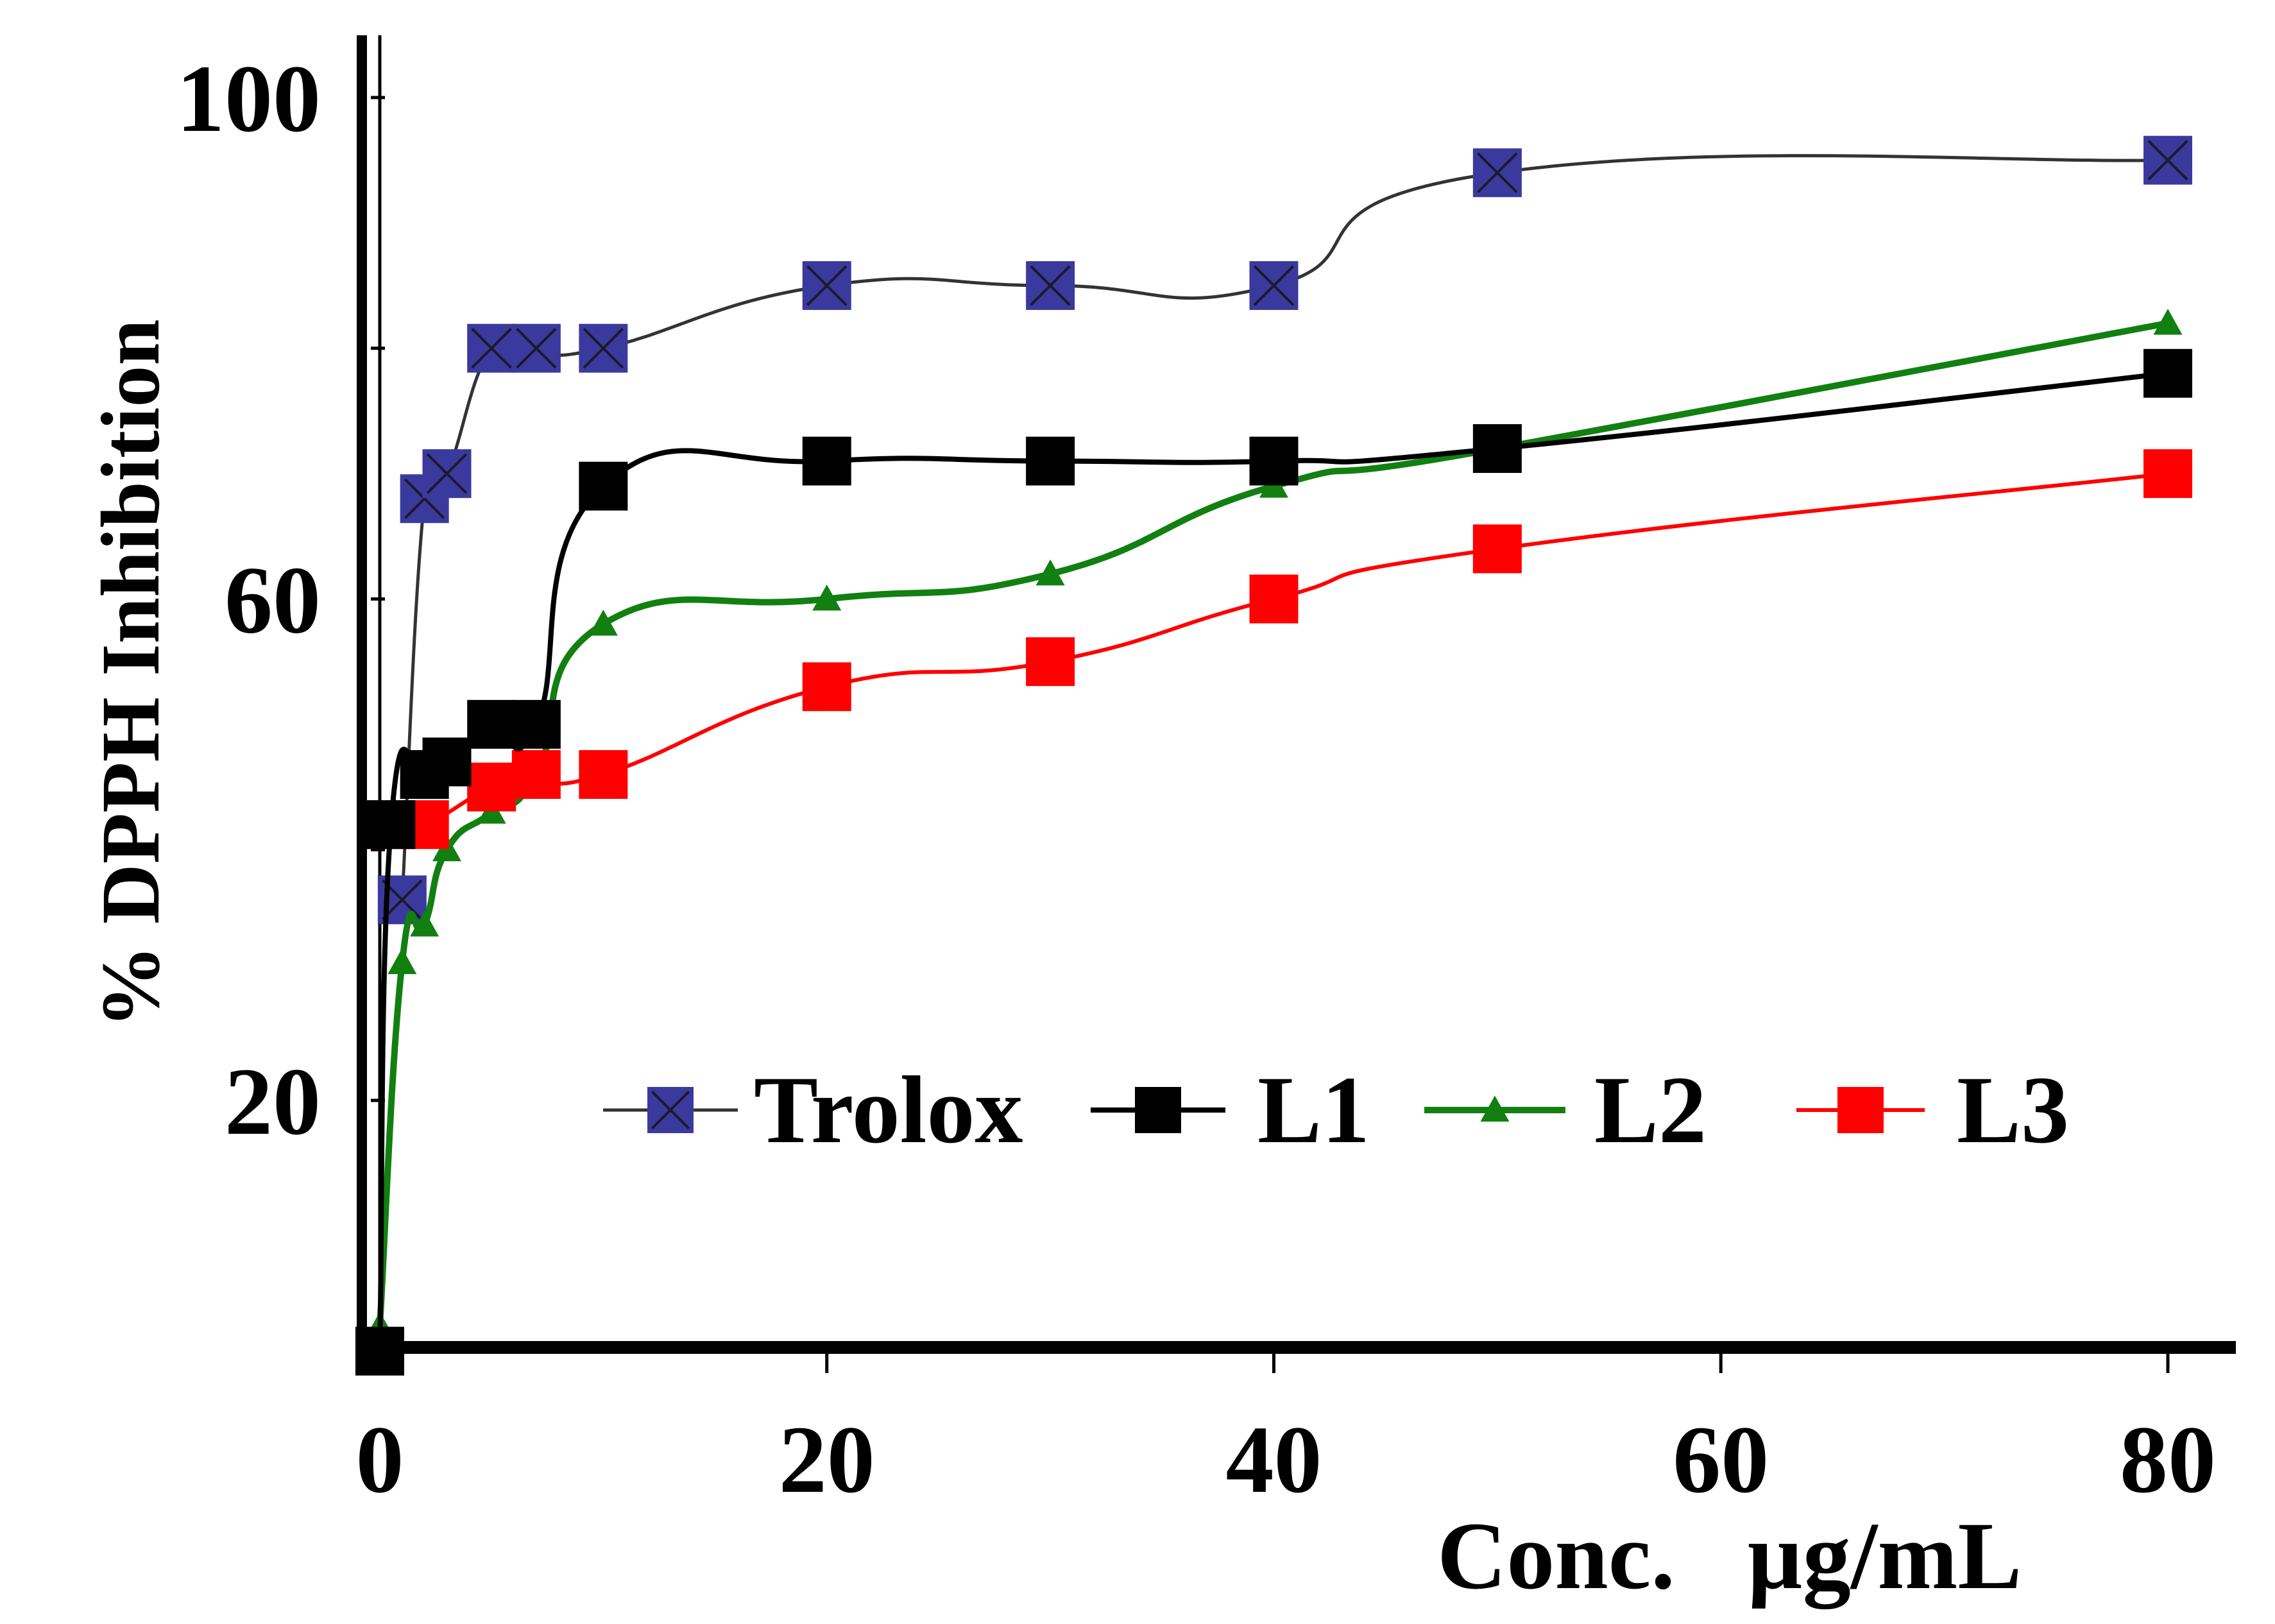 The image size is (2275, 1624). I want to click on legend-item-trolox: Trolox, so click(813, 1110).